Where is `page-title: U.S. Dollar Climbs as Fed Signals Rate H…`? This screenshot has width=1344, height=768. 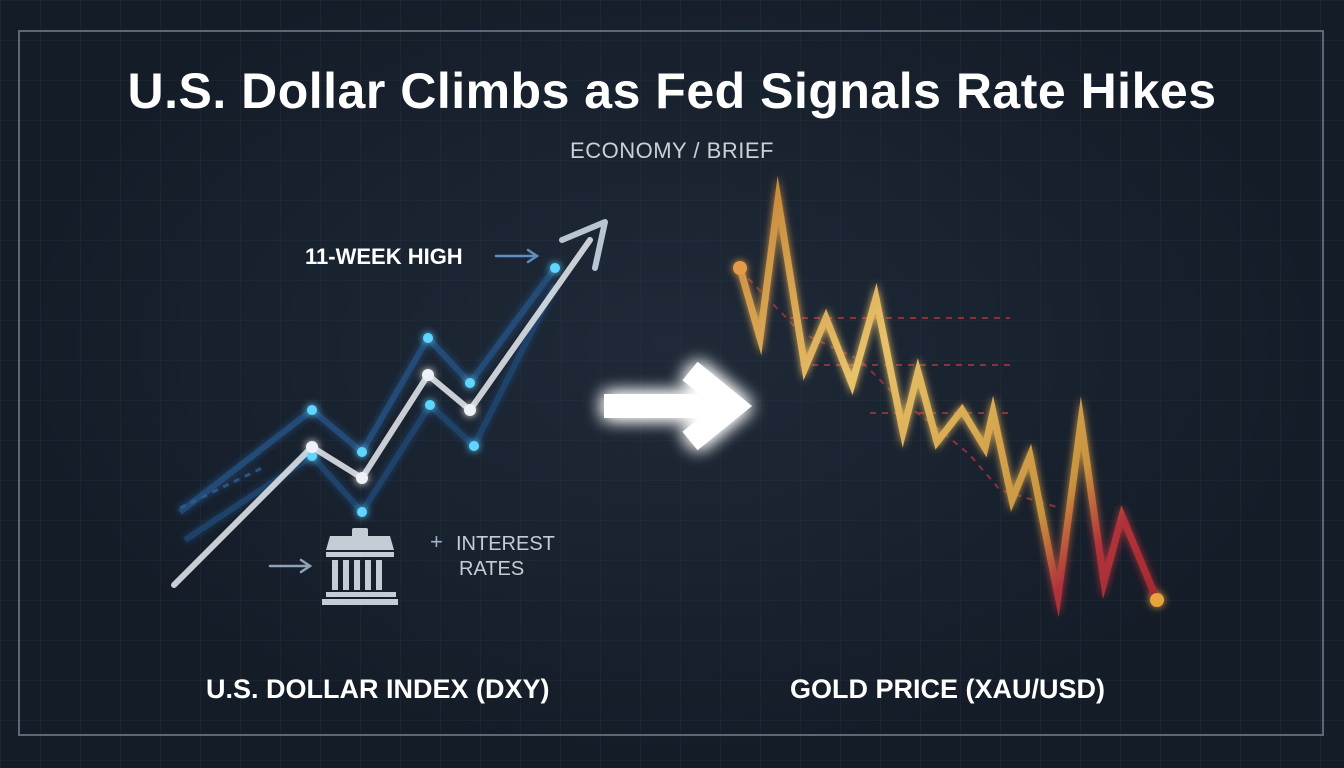 page-title: U.S. Dollar Climbs as Fed Signals Rate H… is located at coordinates (672, 91).